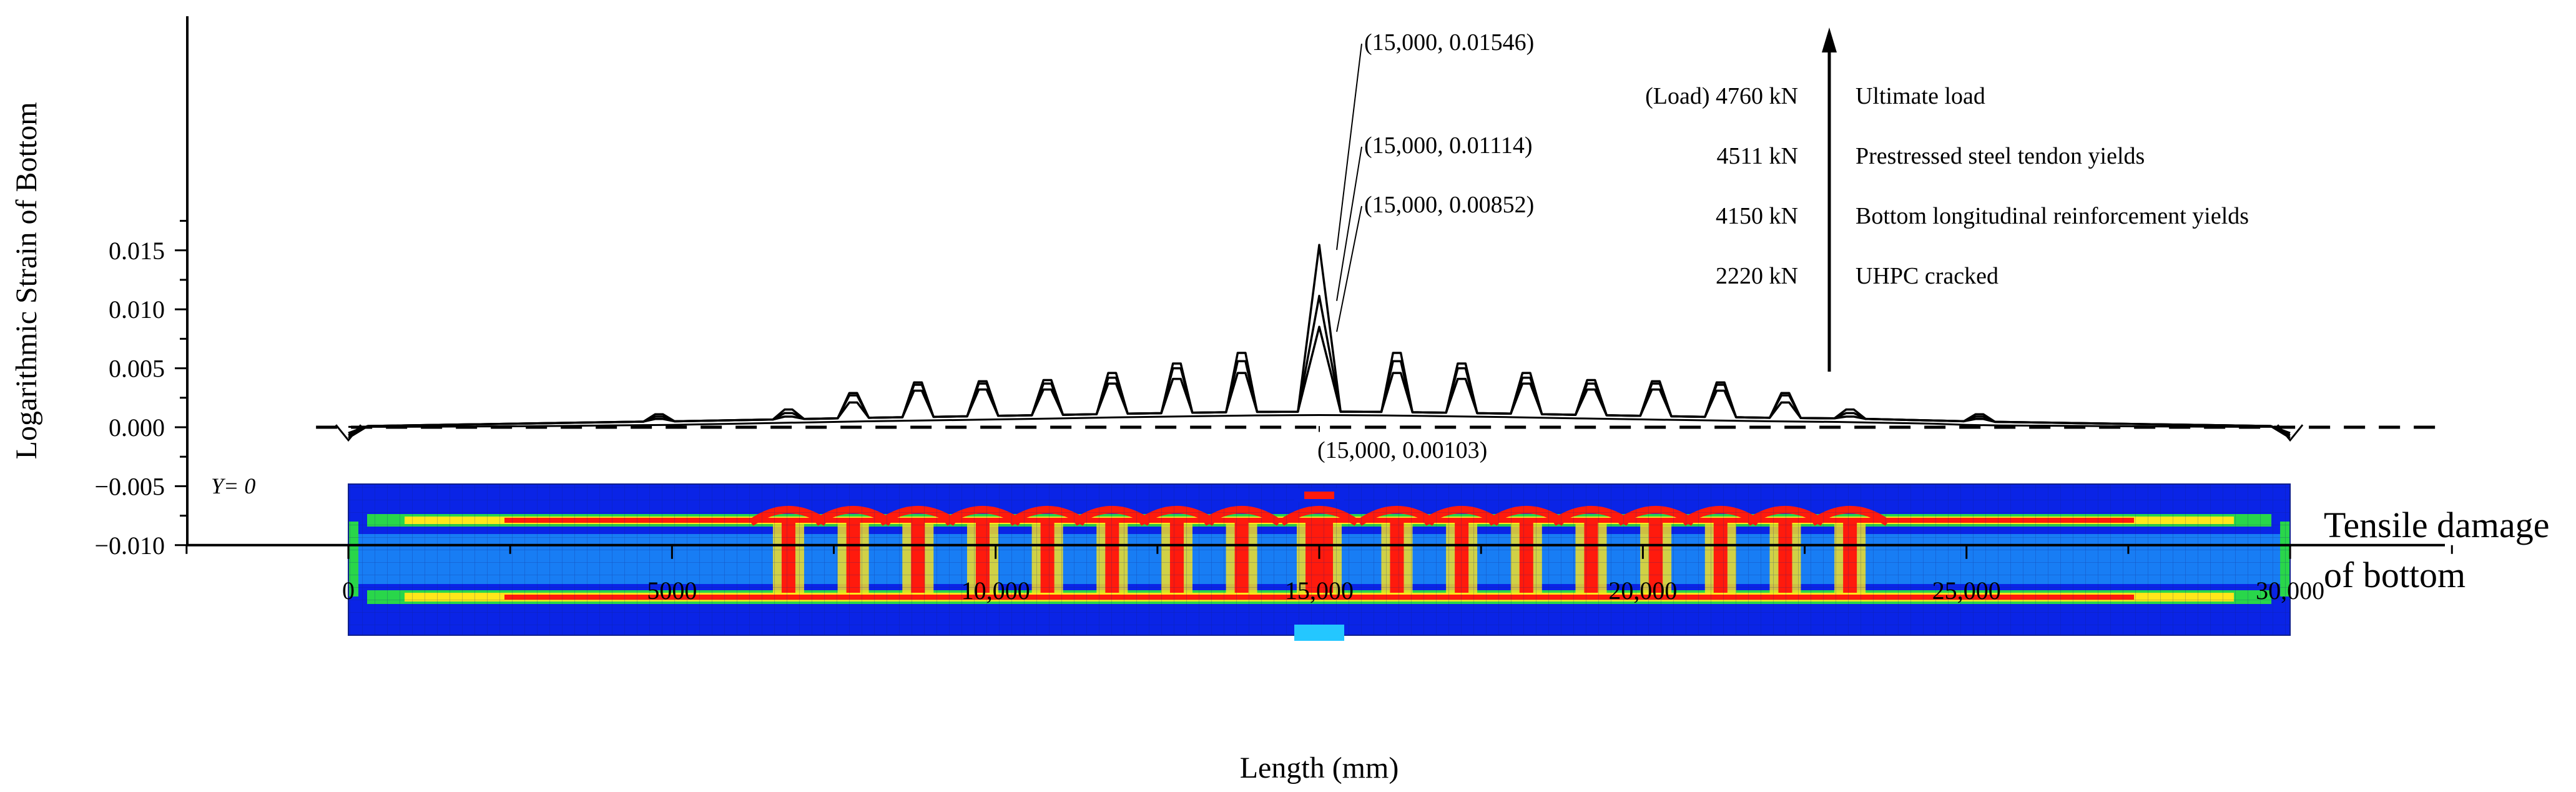 Image resolution: width=2576 pixels, height=792 pixels. I want to click on load-stage-label: UHPC cracked, so click(1927, 276).